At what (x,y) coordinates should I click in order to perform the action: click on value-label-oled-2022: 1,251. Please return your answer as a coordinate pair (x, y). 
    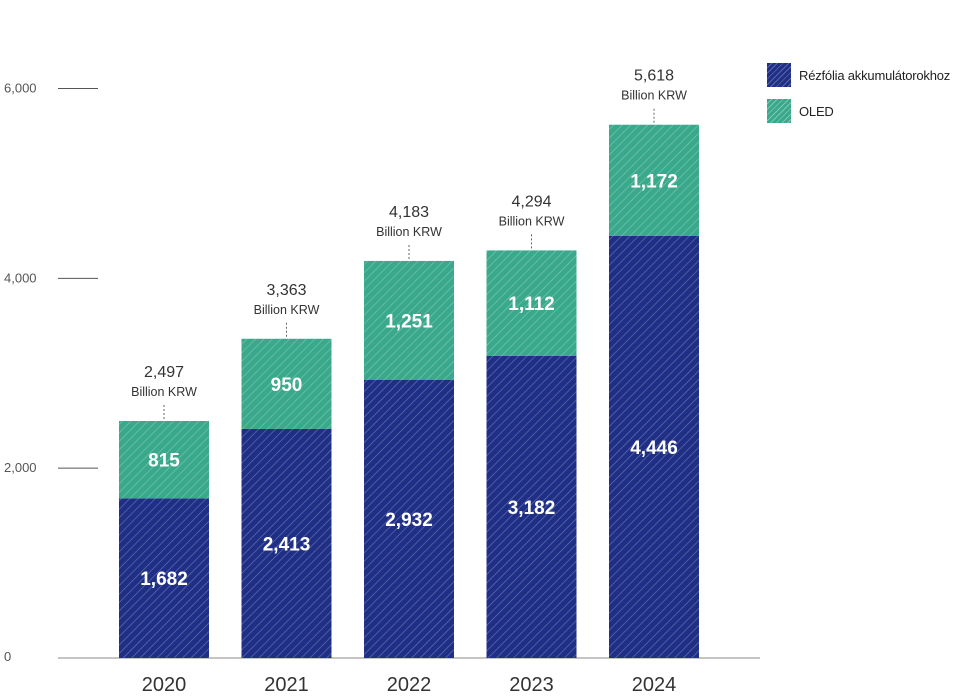
    Looking at the image, I should click on (409, 321).